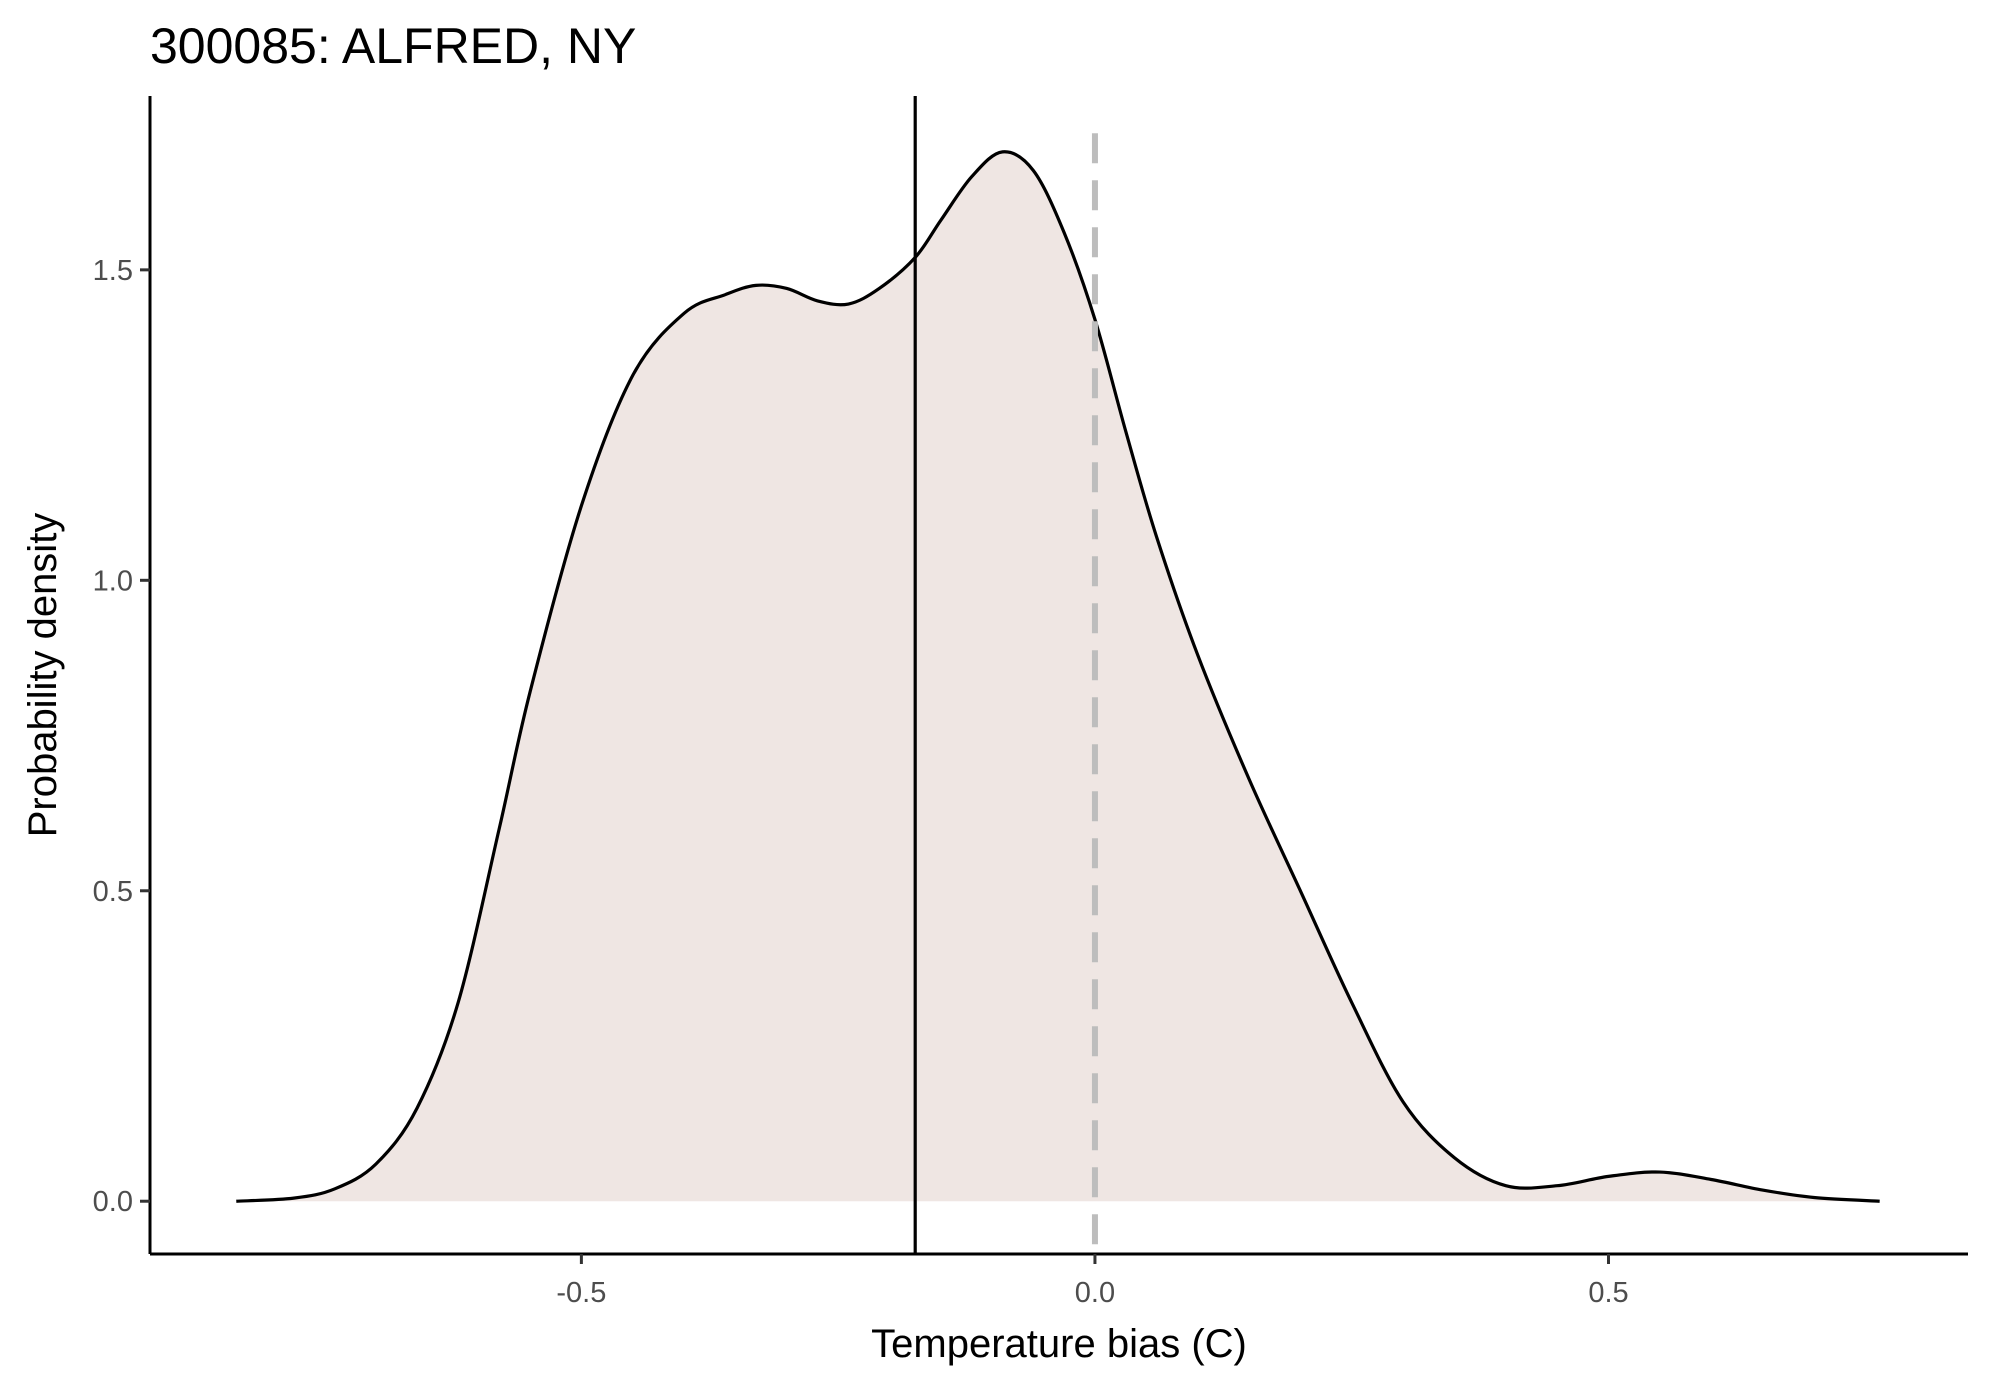 This screenshot has height=1384, width=1990. I want to click on y-tick-label: 1.0, so click(113, 581).